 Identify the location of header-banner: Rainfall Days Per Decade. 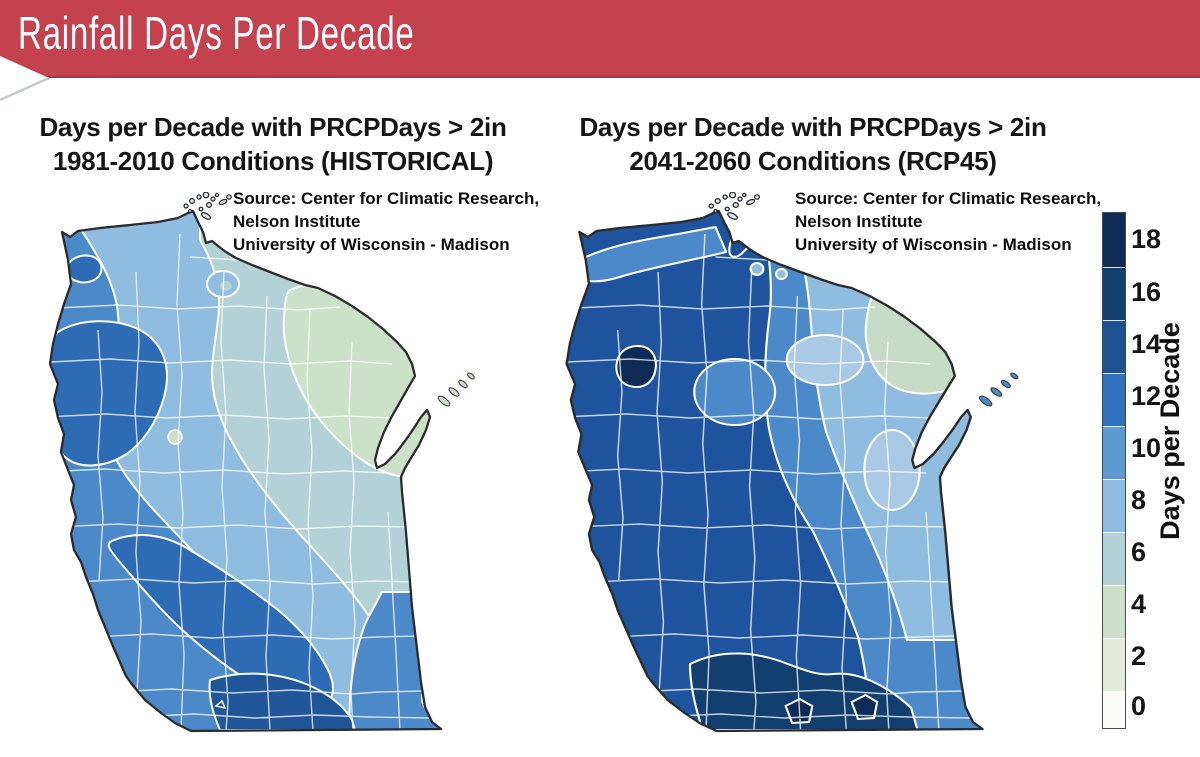
(600, 39).